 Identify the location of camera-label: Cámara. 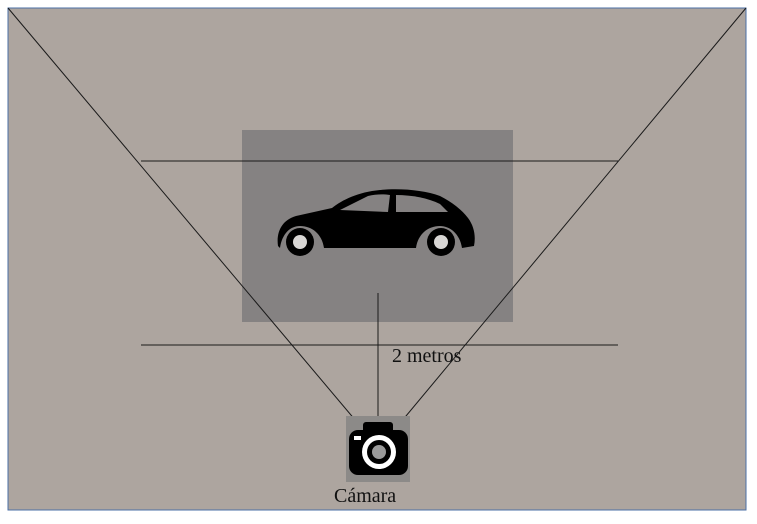
(365, 496).